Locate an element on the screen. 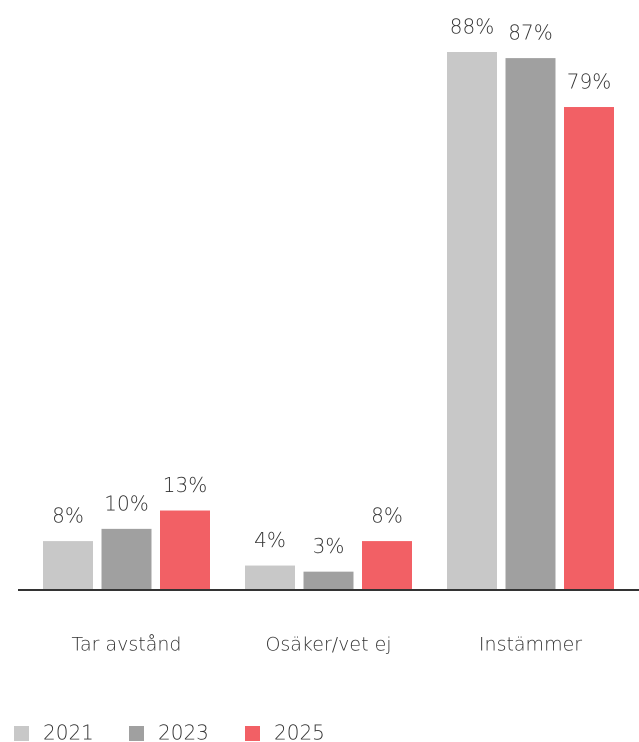 This screenshot has height=742, width=639. category-label: Tar avstånd is located at coordinates (127, 645).